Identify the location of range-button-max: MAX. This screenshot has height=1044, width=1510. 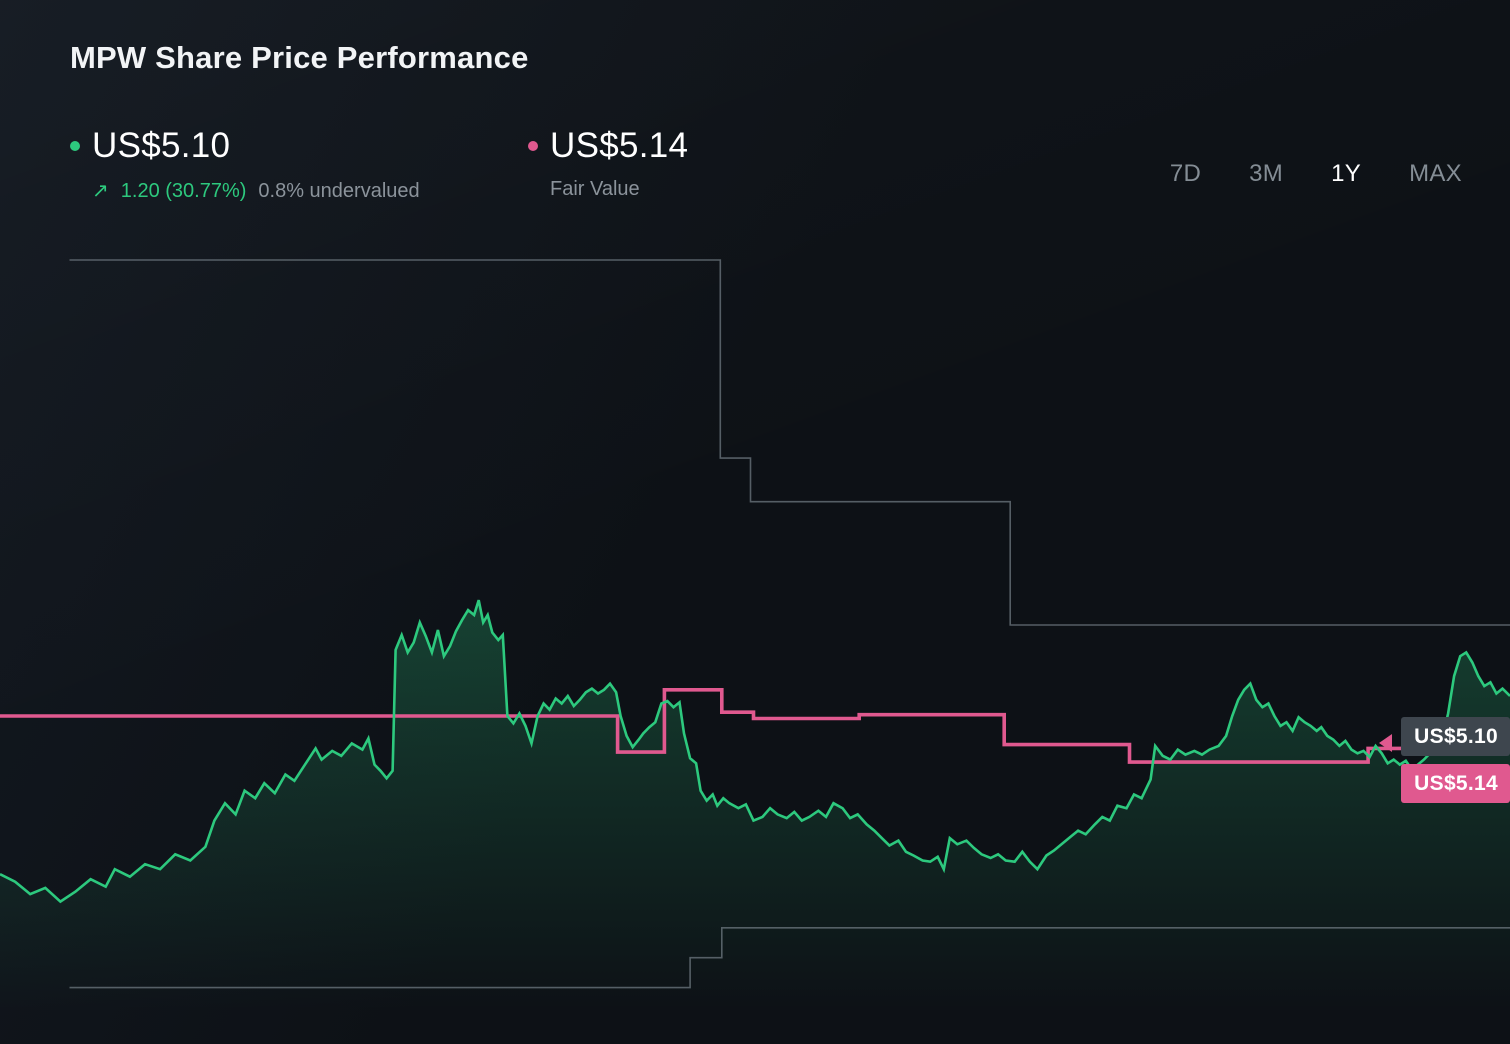
(1435, 174).